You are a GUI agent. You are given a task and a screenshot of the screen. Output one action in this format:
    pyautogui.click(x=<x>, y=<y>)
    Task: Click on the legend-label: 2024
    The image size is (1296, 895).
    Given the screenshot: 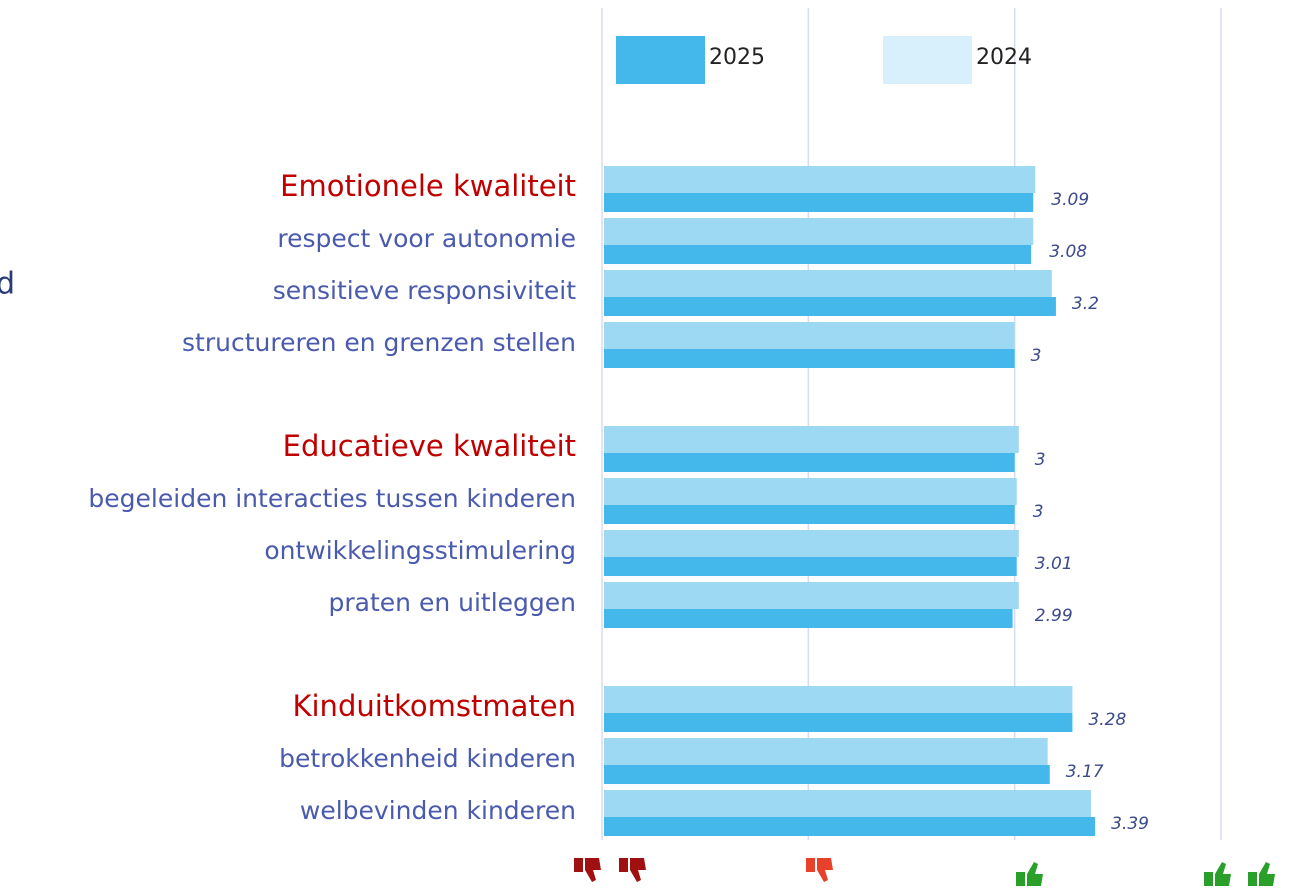 What is the action you would take?
    pyautogui.click(x=1004, y=57)
    